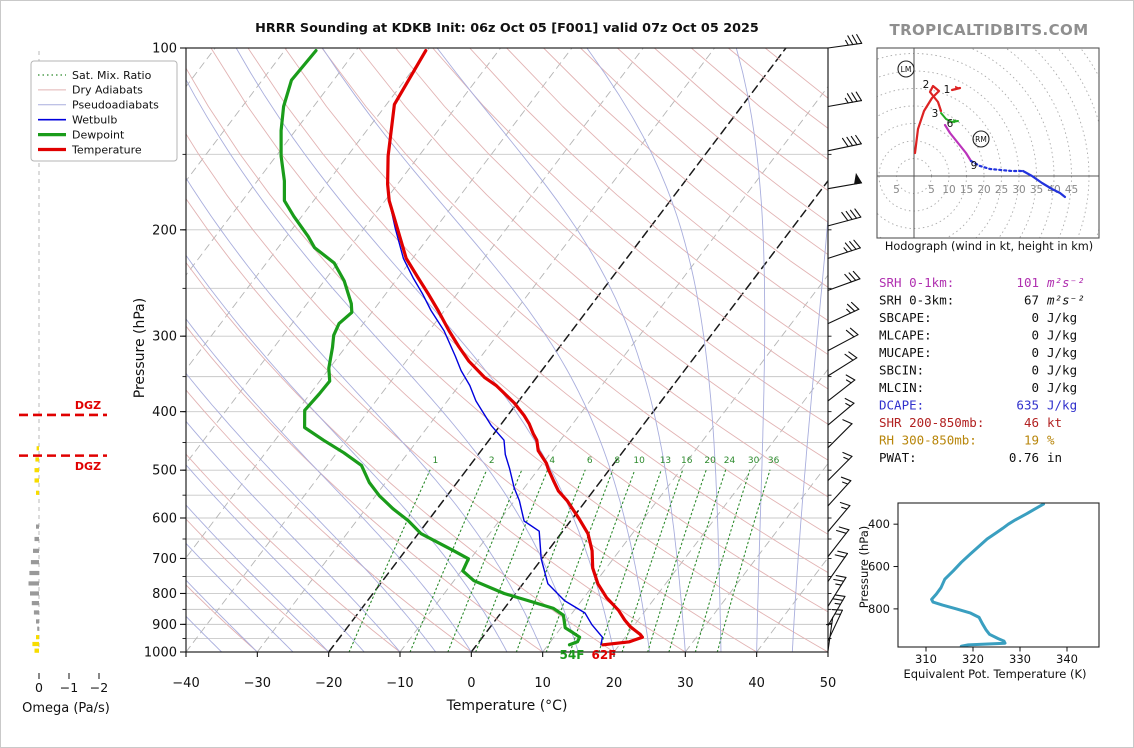 Image resolution: width=1134 pixels, height=748 pixels. I want to click on legend-label: Dewpoint, so click(98, 134).